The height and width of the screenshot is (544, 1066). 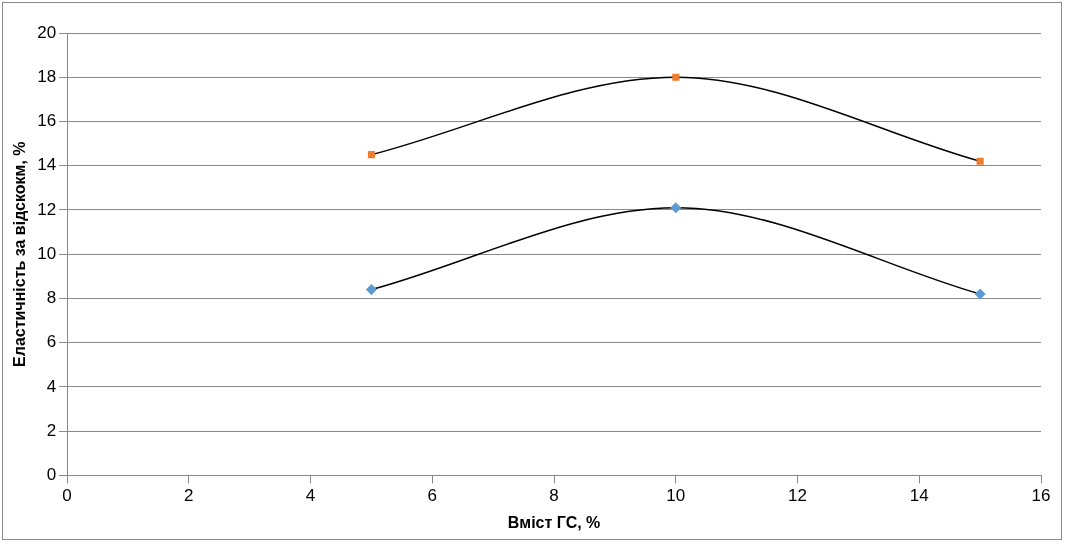 I want to click on x-tick-label: 14, so click(x=919, y=496).